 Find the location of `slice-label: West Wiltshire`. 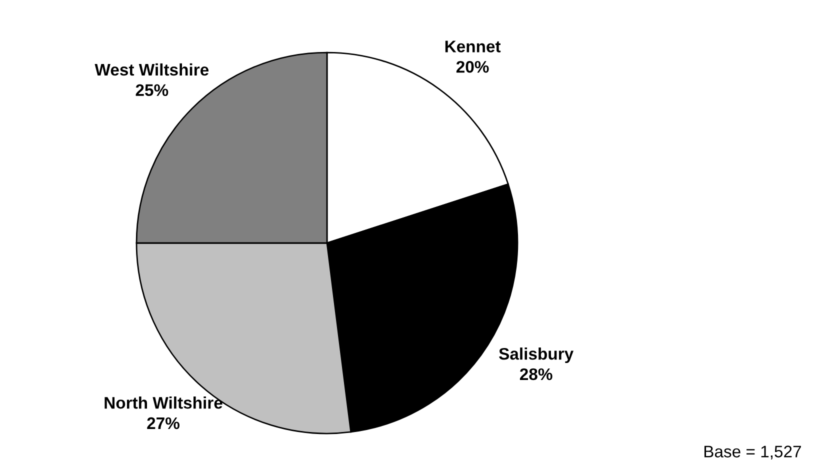

slice-label: West Wiltshire is located at coordinates (151, 69).